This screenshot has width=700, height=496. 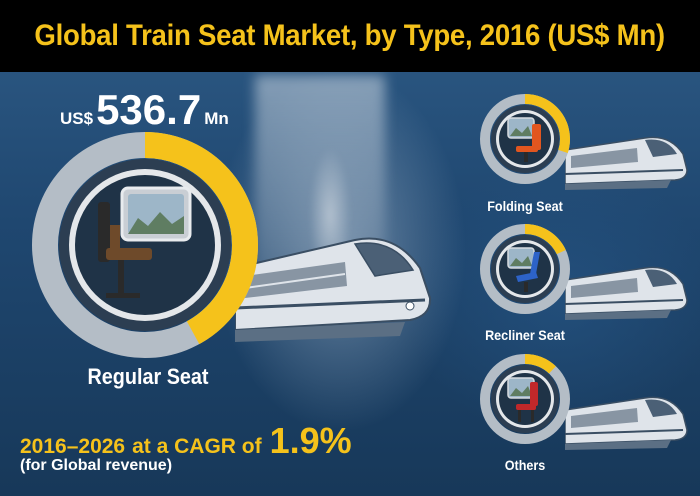 I want to click on recliner-seat-label: Recliner Seat, so click(x=525, y=335).